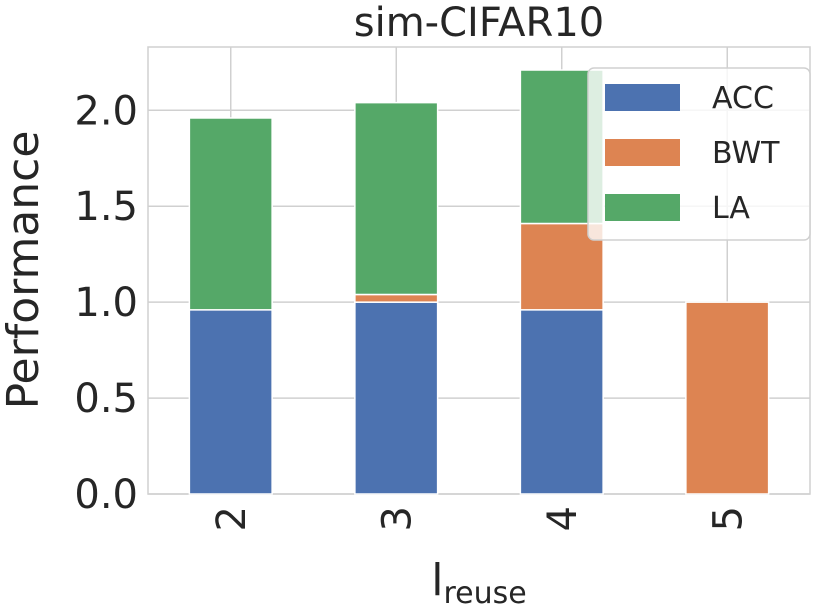 The height and width of the screenshot is (607, 830). Describe the element at coordinates (106, 303) in the screenshot. I see `y-tick-label: 1.0` at that location.